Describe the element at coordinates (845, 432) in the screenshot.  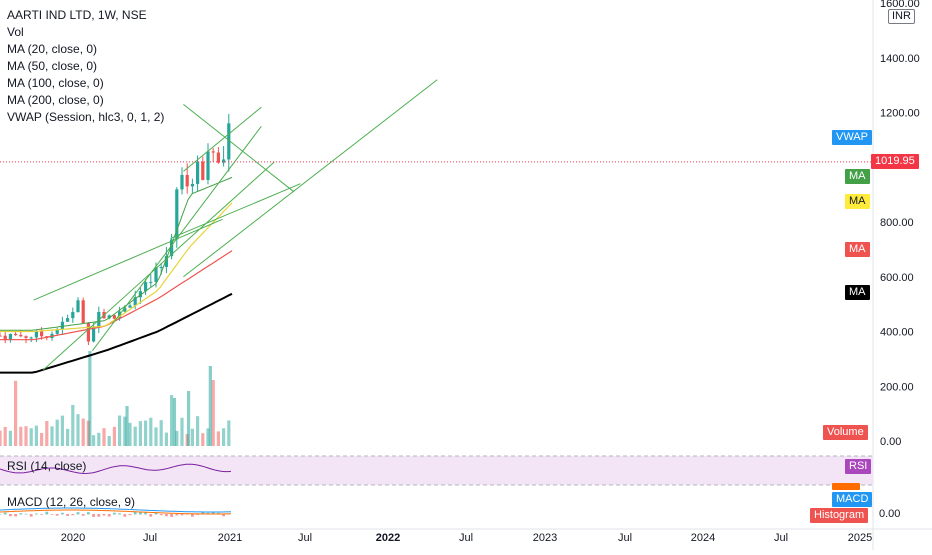
I see `volume-tag: Volume` at that location.